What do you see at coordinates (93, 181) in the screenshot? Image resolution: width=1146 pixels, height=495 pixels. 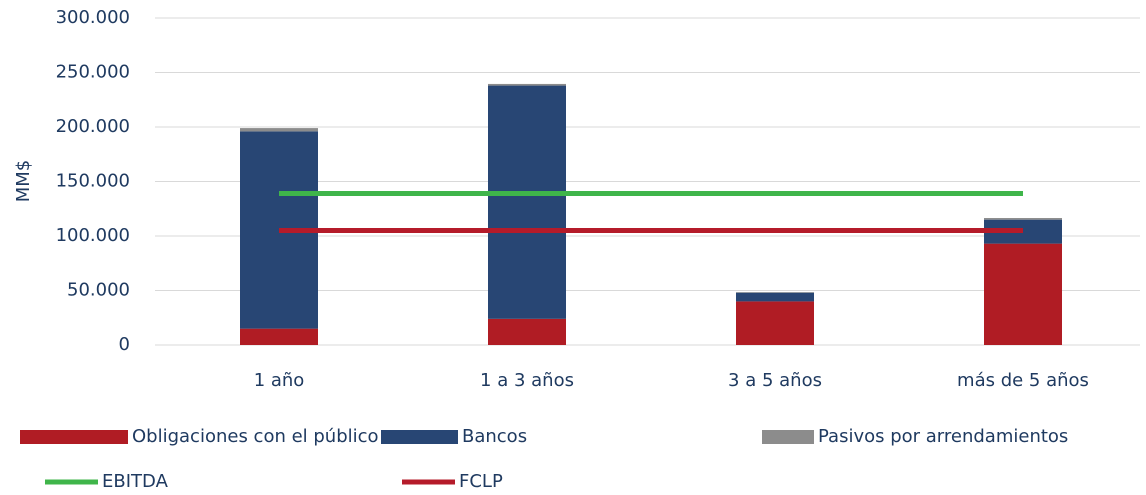 I see `y-tick-label: 150.000` at bounding box center [93, 181].